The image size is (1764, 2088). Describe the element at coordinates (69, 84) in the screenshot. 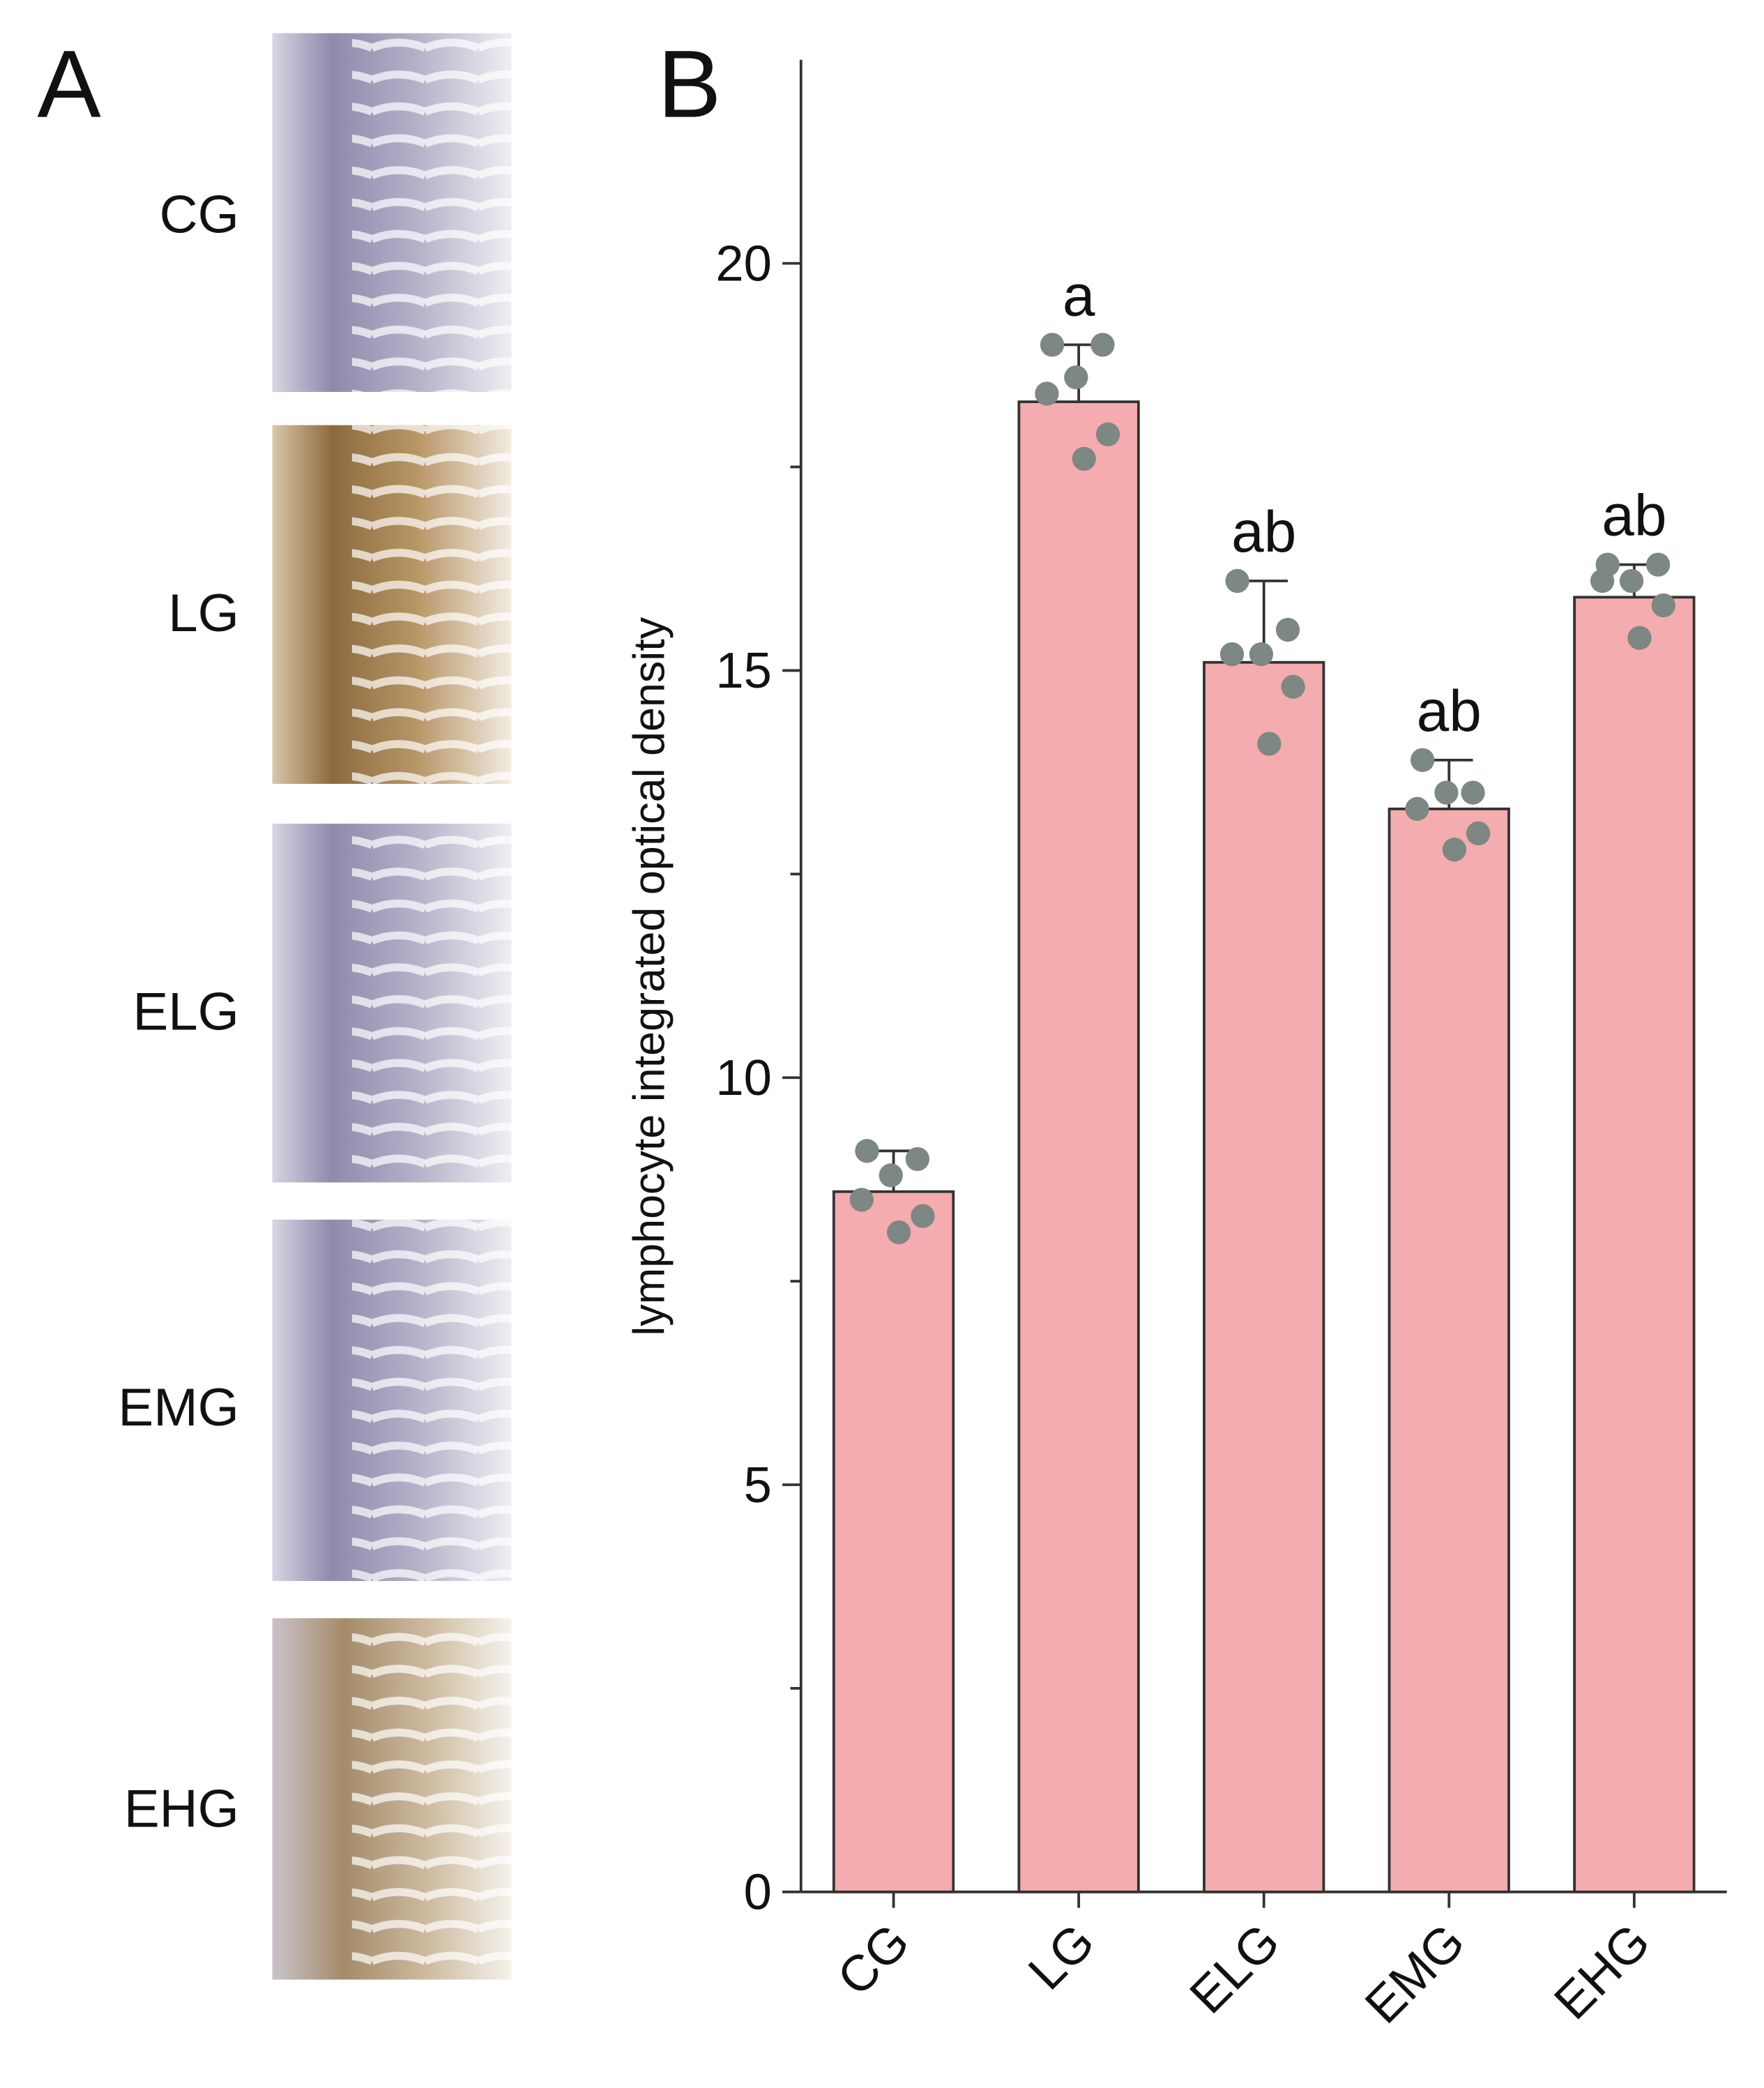

I see `panel-label: A` at that location.